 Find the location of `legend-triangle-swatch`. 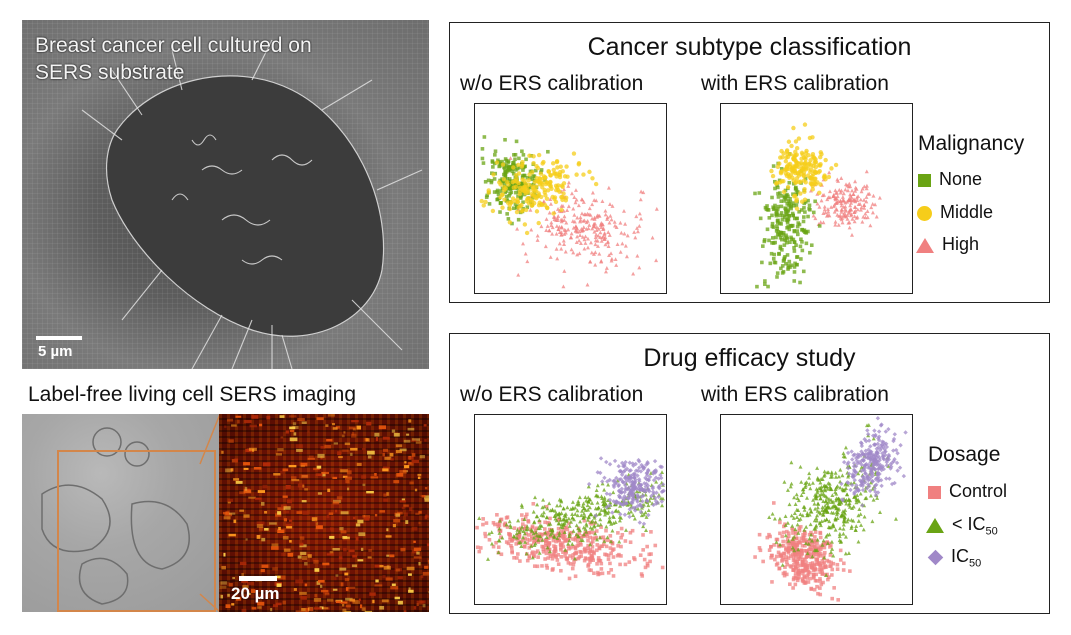

legend-triangle-swatch is located at coordinates (925, 245).